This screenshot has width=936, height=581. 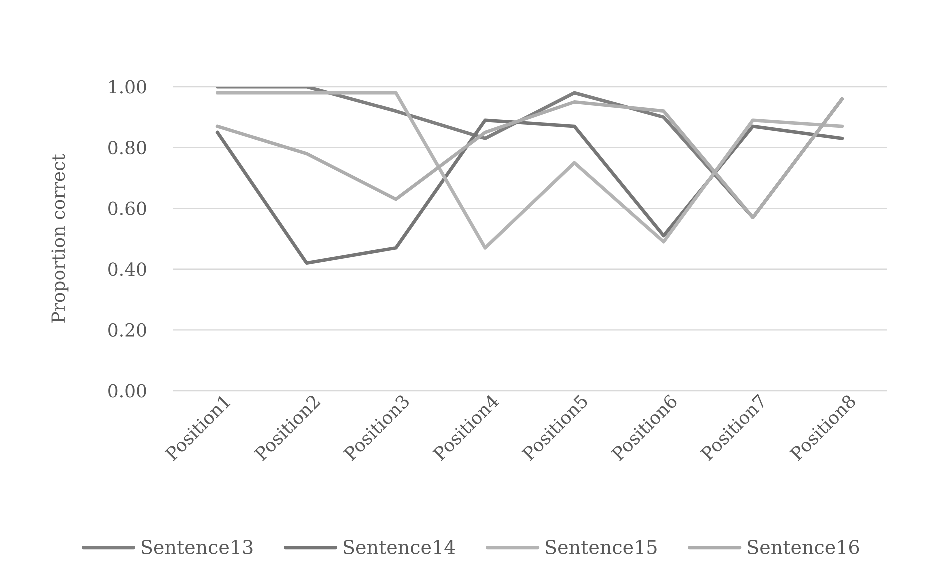 What do you see at coordinates (128, 87) in the screenshot?
I see `y-tick-label: 1.00` at bounding box center [128, 87].